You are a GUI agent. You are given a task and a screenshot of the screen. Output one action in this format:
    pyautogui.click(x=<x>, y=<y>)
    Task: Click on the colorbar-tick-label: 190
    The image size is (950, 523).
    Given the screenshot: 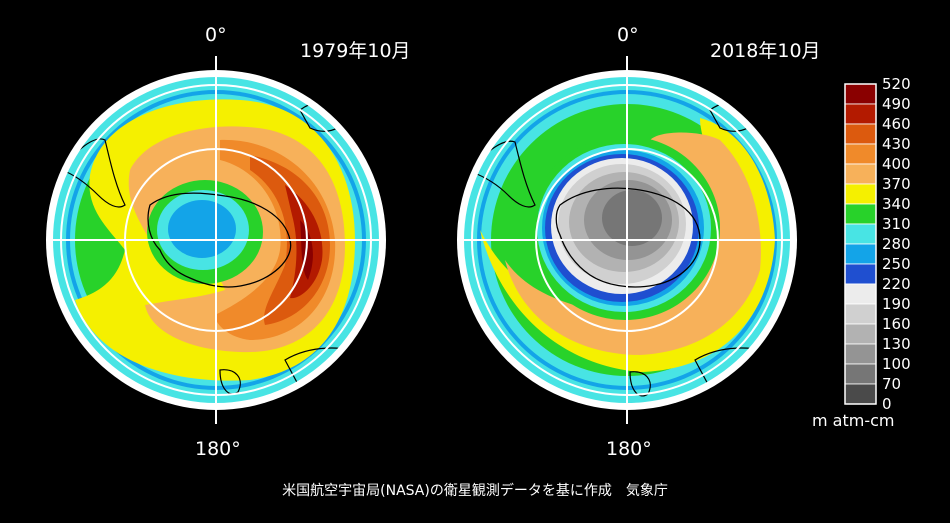 What is the action you would take?
    pyautogui.click(x=896, y=304)
    